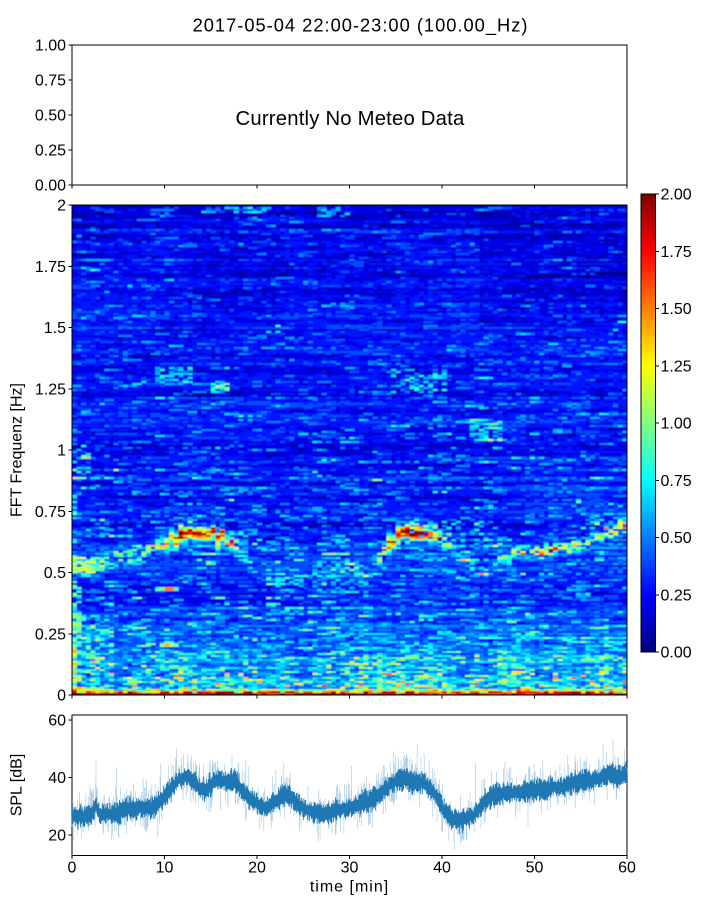 The height and width of the screenshot is (905, 720). Describe the element at coordinates (676, 195) in the screenshot. I see `svg-text: 2.00` at that location.